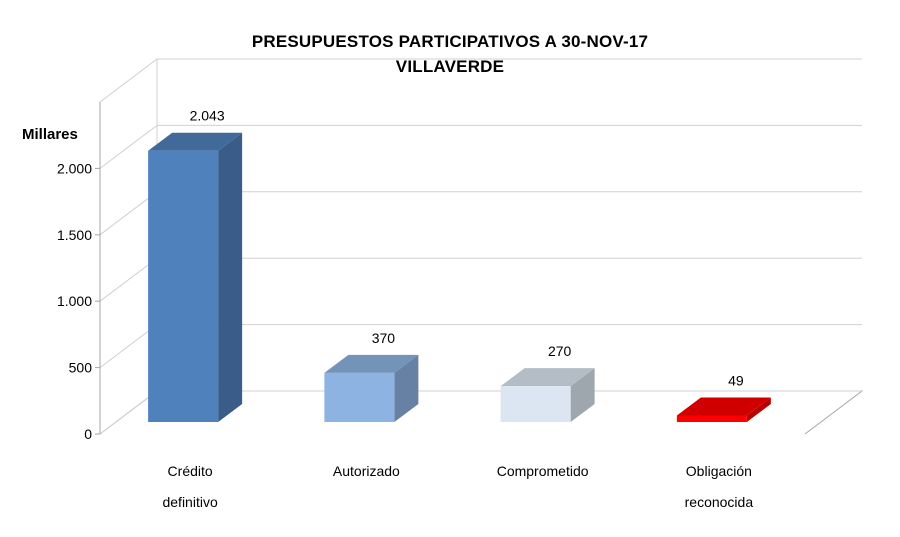  What do you see at coordinates (189, 502) in the screenshot?
I see `x-tick-label: definitivo` at bounding box center [189, 502].